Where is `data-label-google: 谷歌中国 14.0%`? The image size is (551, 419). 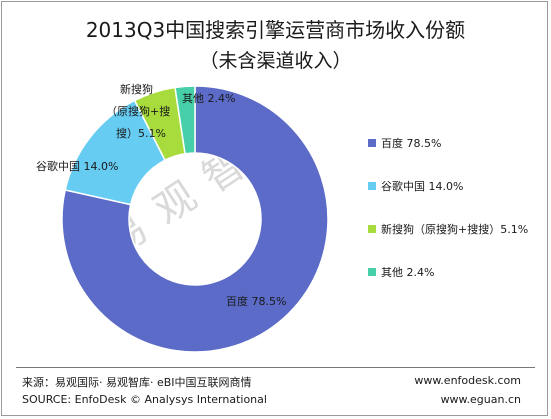 data-label-google: 谷歌中国 14.0% is located at coordinates (77, 166).